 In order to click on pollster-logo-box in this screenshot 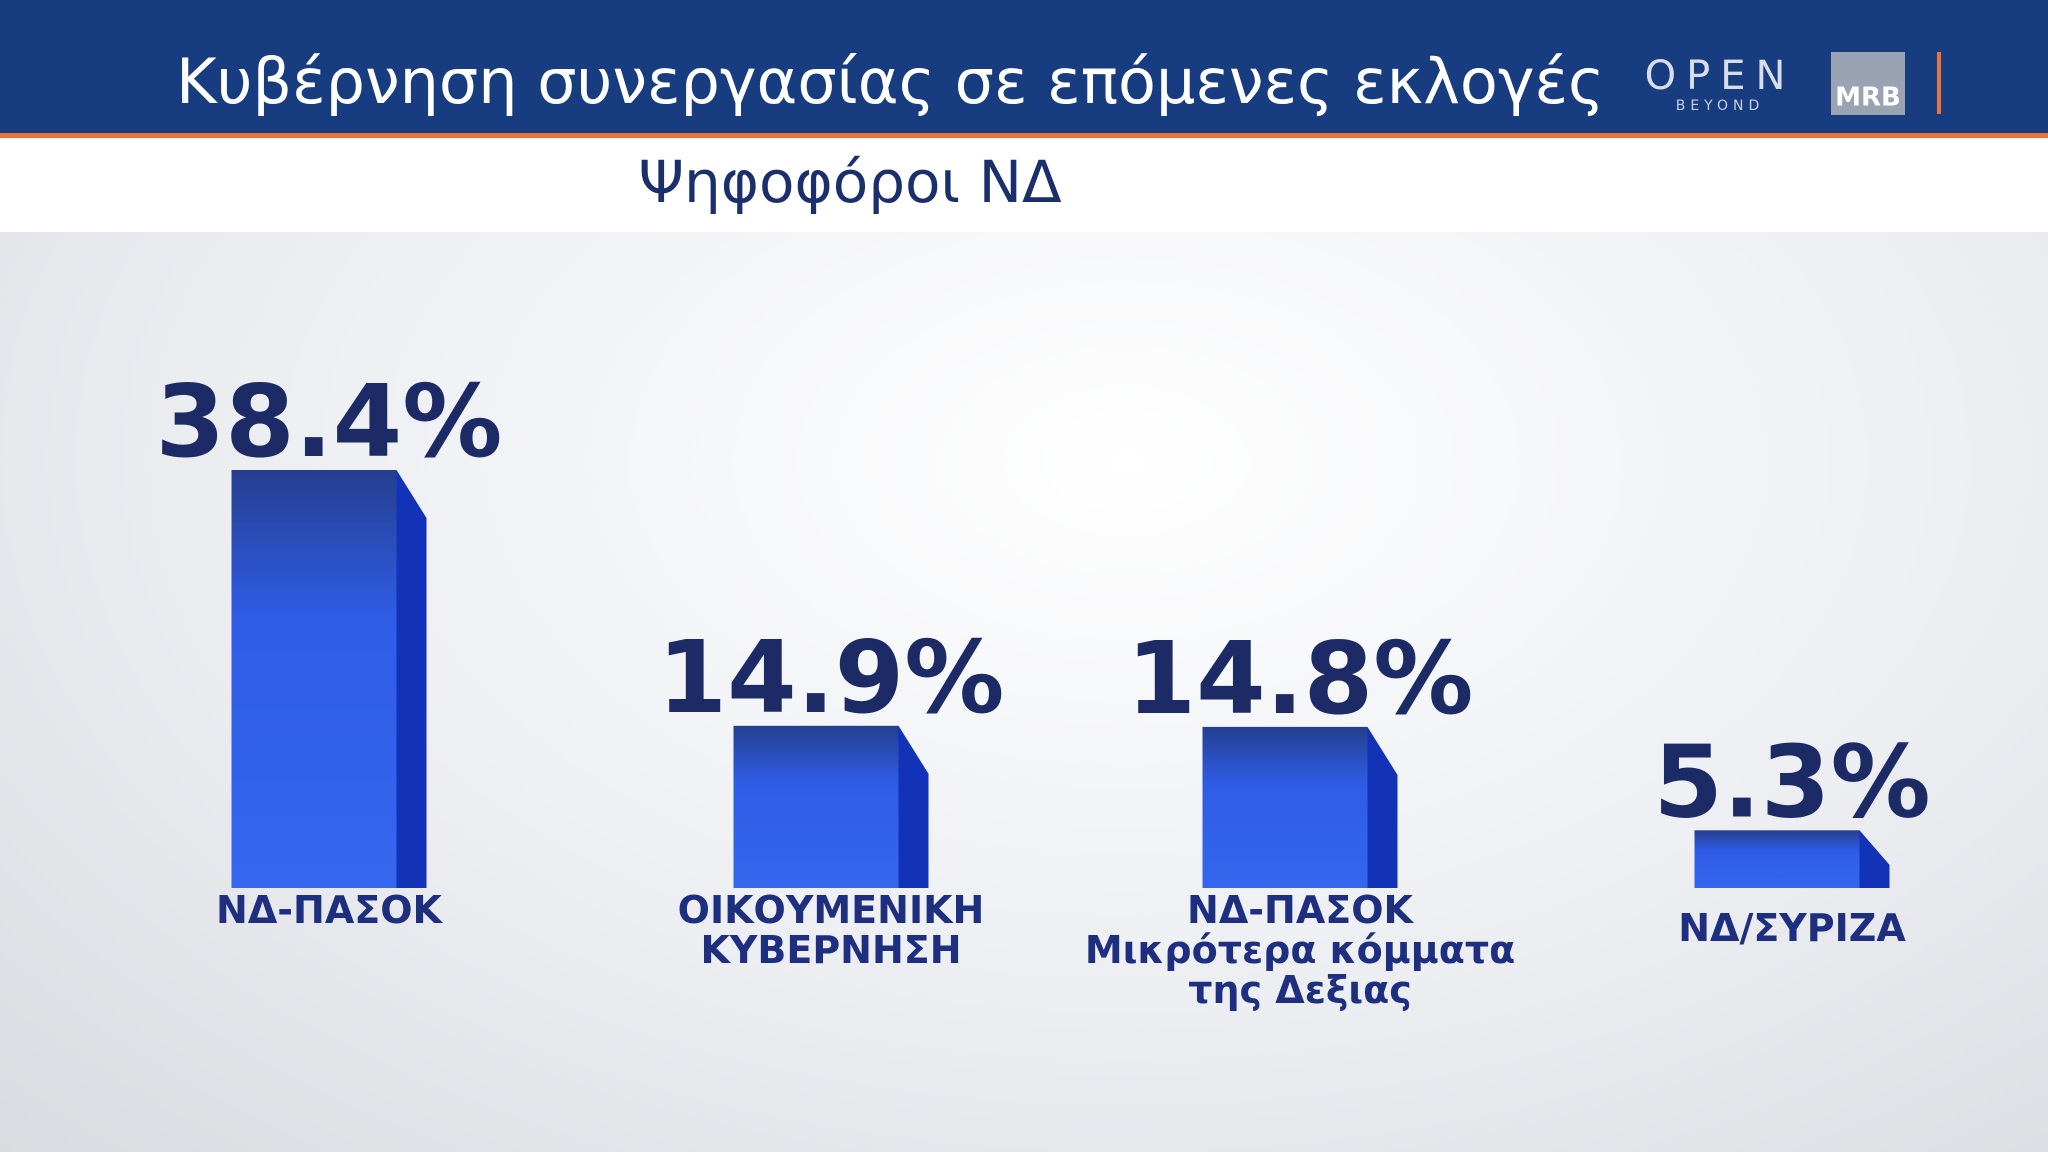, I will do `click(1868, 83)`.